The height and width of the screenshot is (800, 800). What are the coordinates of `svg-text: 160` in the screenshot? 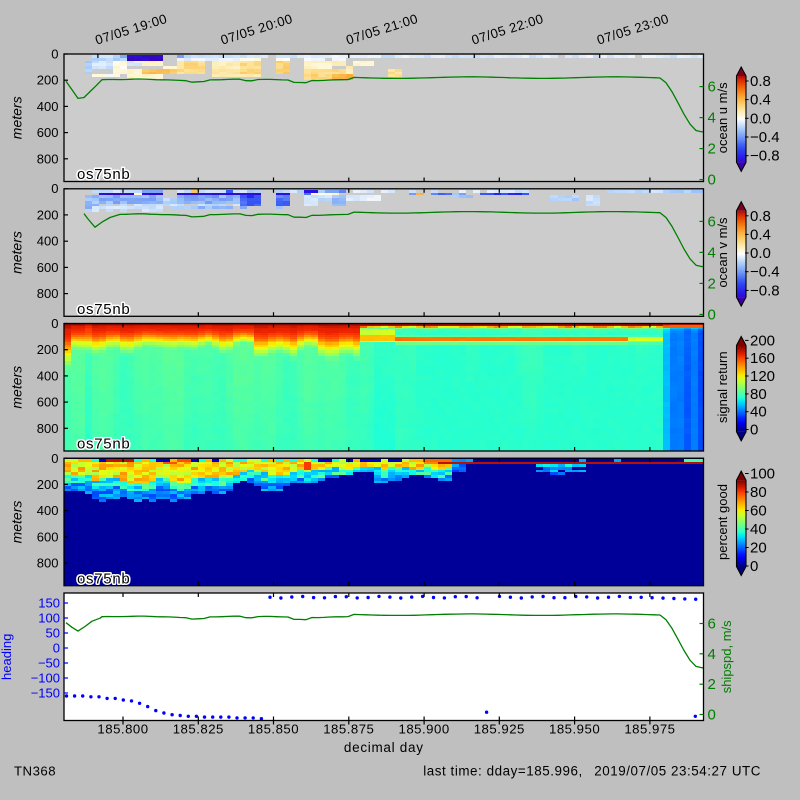 It's located at (762, 358).